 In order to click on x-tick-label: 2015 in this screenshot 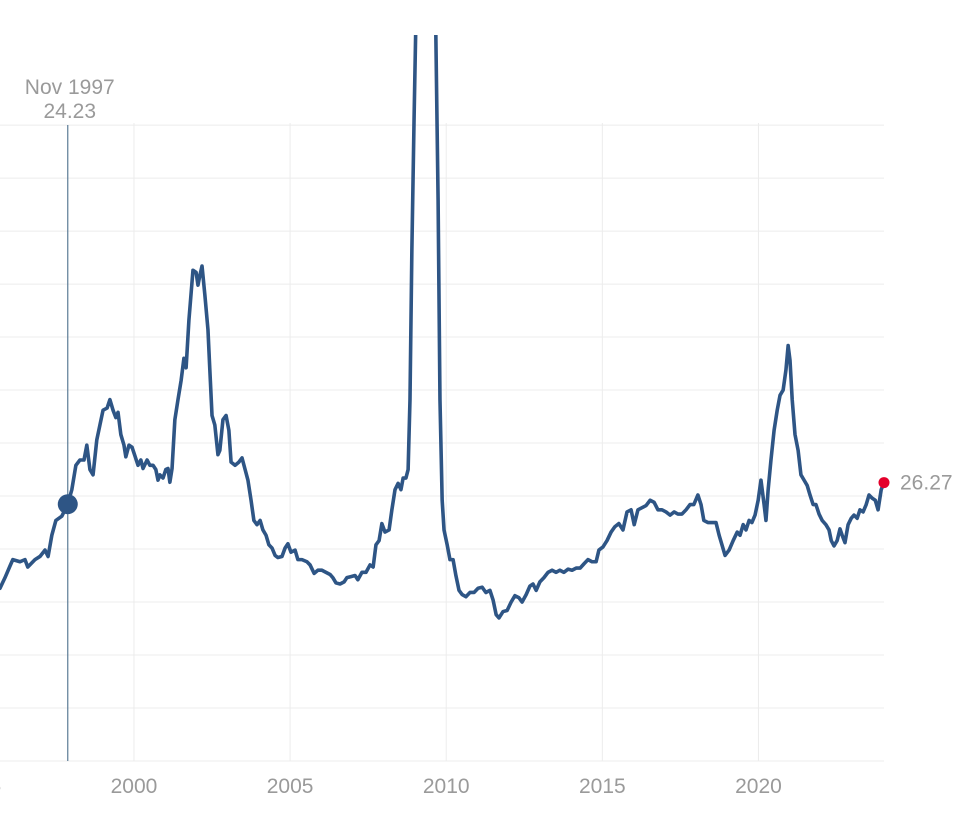, I will do `click(602, 786)`.